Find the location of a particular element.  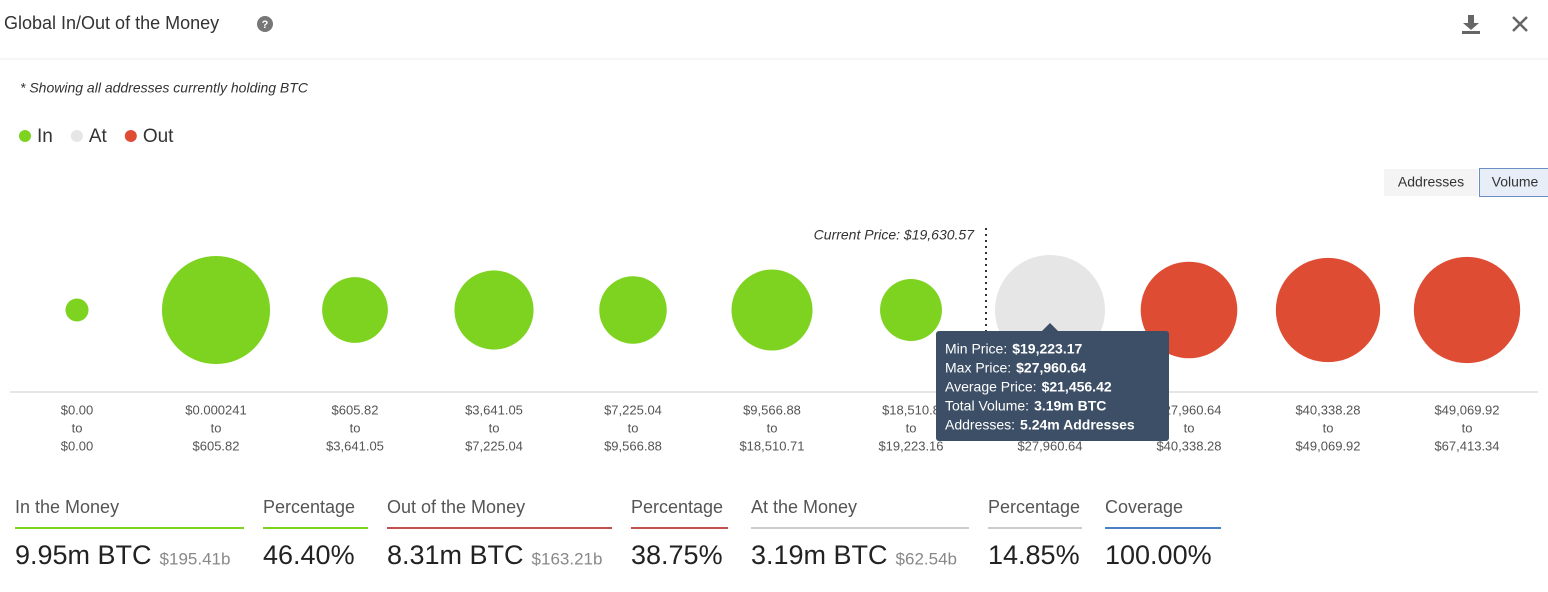

expand-icon is located at coordinates (1520, 24).